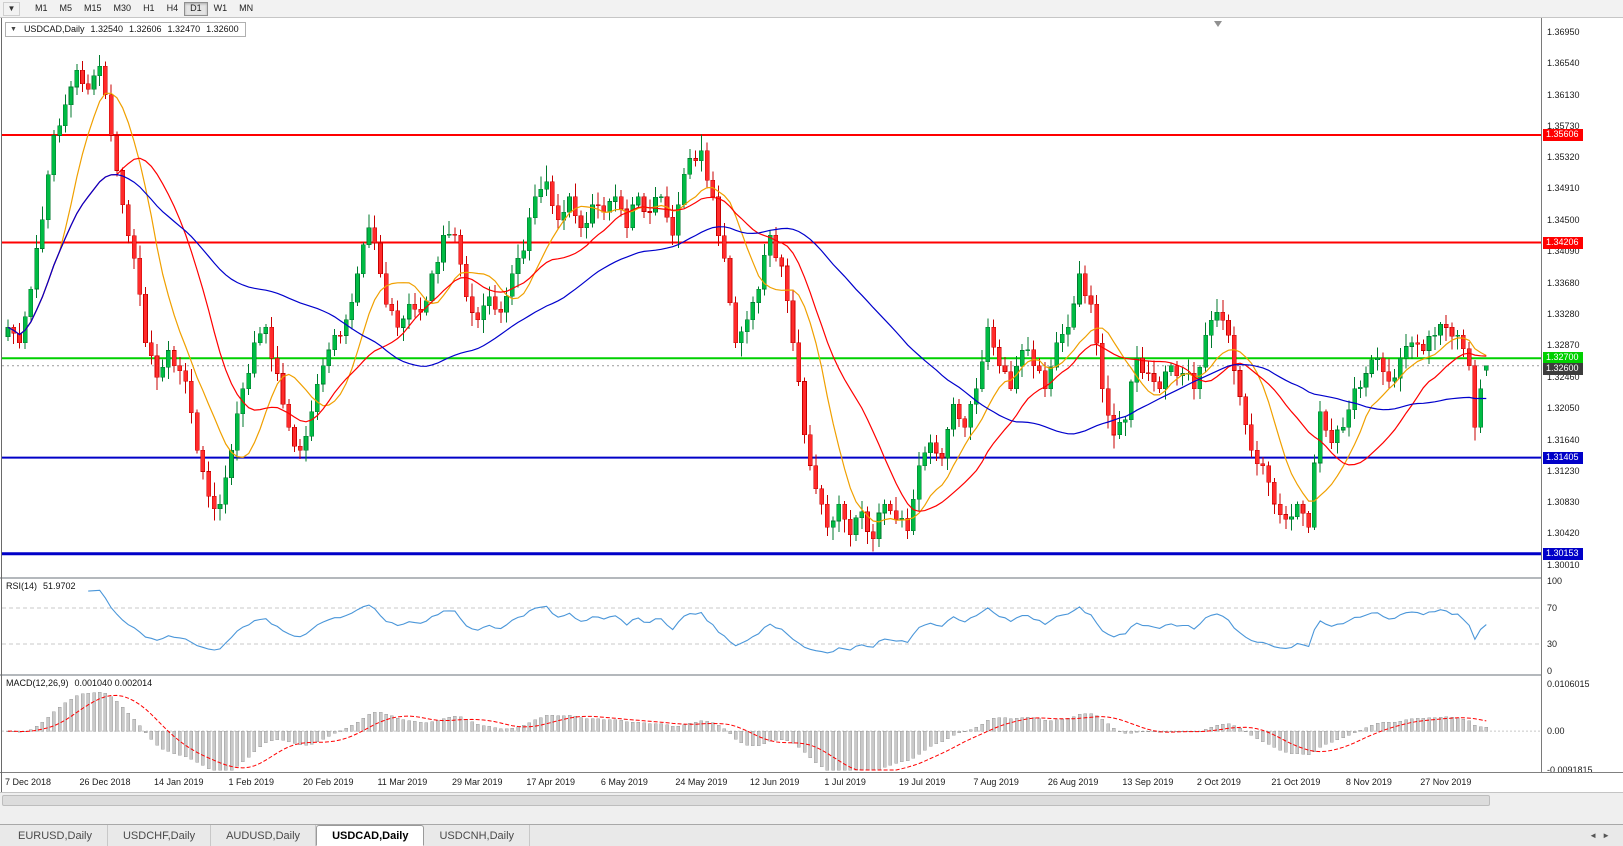 This screenshot has width=1623, height=846. Describe the element at coordinates (1552, 644) in the screenshot. I see `rsi-axis-tick: 30` at that location.